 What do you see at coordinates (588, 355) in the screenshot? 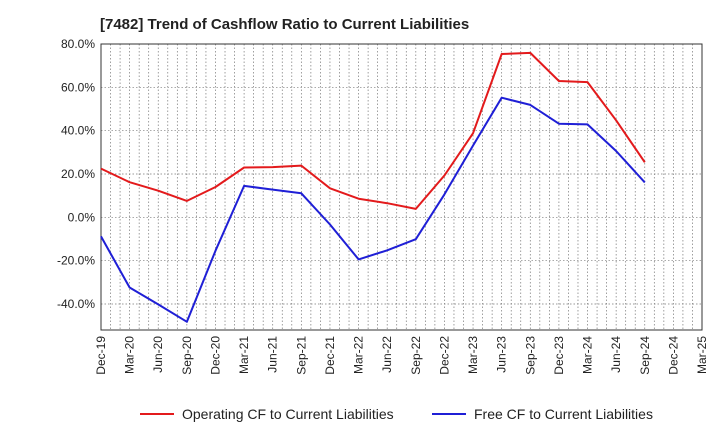
I see `x-tick-label: Mar-24` at bounding box center [588, 355].